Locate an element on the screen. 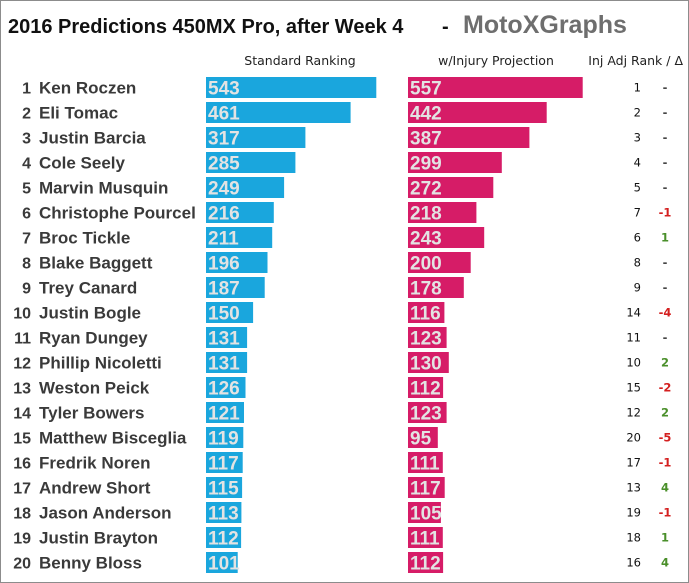  injury-projection-value: 299 is located at coordinates (426, 164).